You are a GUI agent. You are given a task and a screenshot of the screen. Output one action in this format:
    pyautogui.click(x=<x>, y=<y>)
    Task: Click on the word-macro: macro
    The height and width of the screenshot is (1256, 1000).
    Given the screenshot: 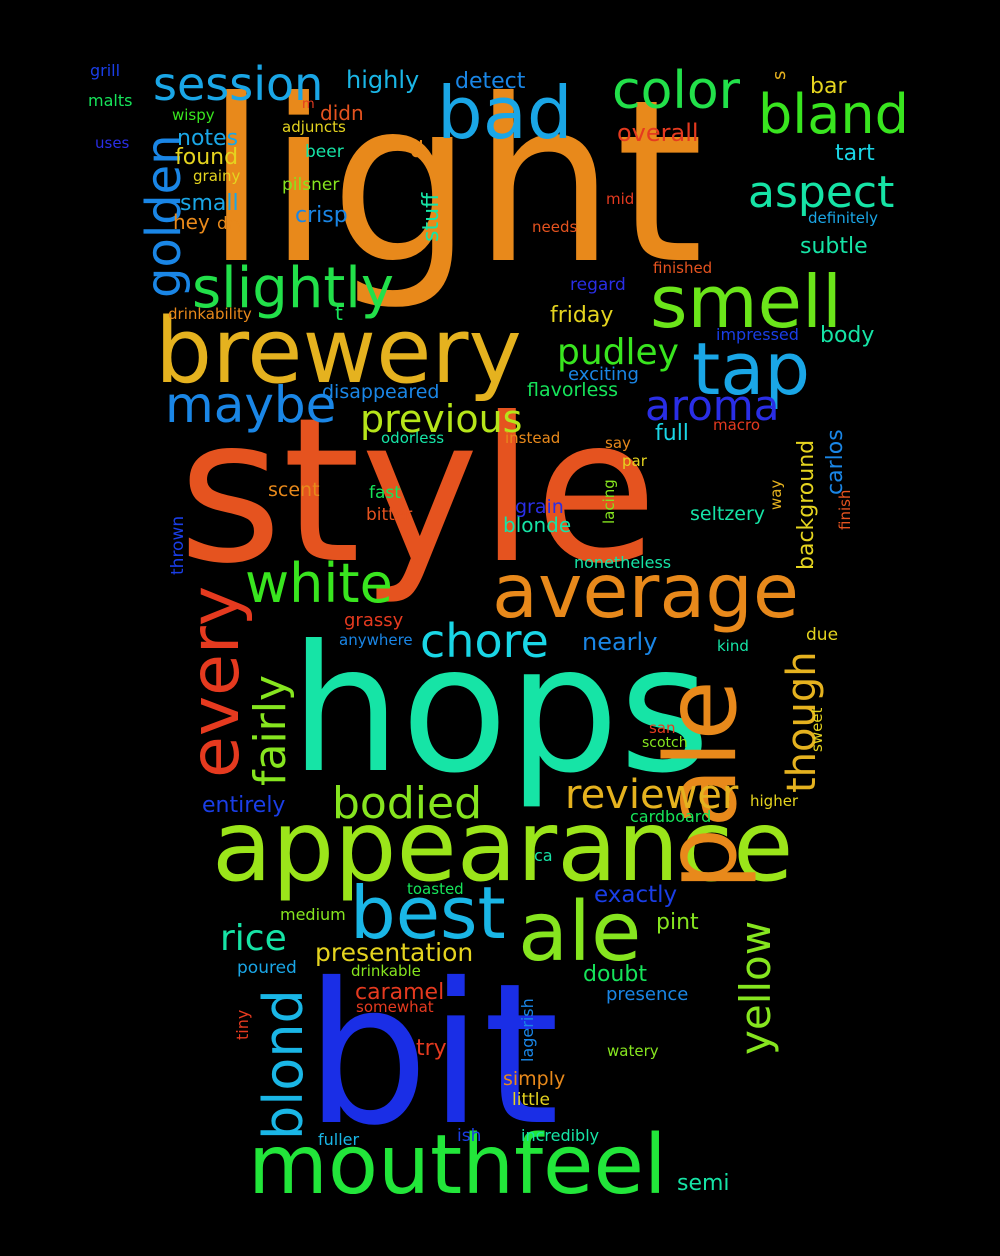 What is the action you would take?
    pyautogui.click(x=736, y=425)
    